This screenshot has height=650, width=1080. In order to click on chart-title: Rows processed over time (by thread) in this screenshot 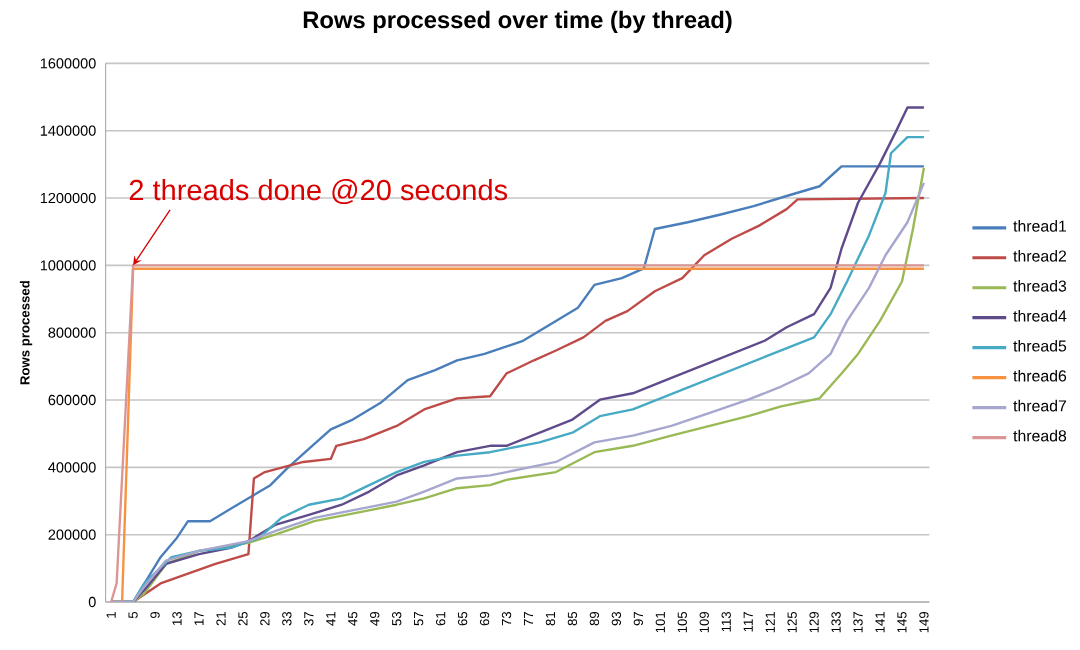, I will do `click(517, 22)`.